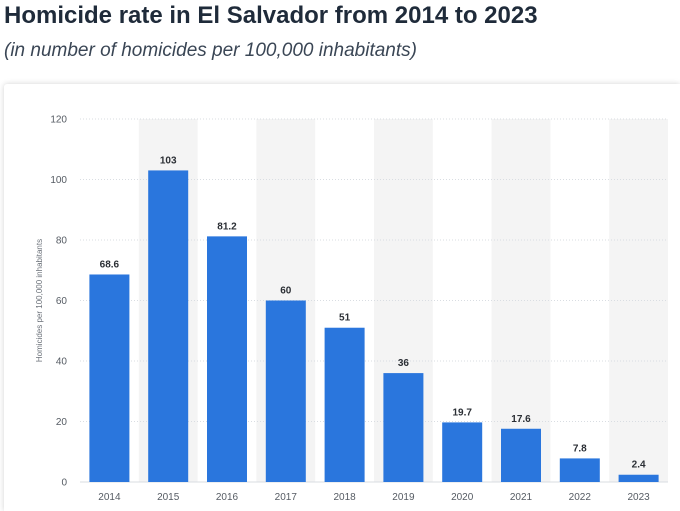 This screenshot has width=680, height=511. What do you see at coordinates (39, 300) in the screenshot?
I see `y-axis-label: Homicides per 100,000 inhabitants` at bounding box center [39, 300].